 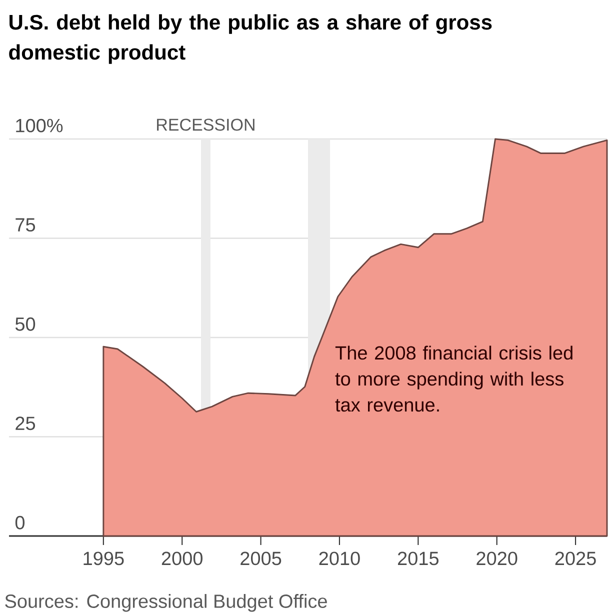 I want to click on y-tick-label: 75, so click(x=26, y=225).